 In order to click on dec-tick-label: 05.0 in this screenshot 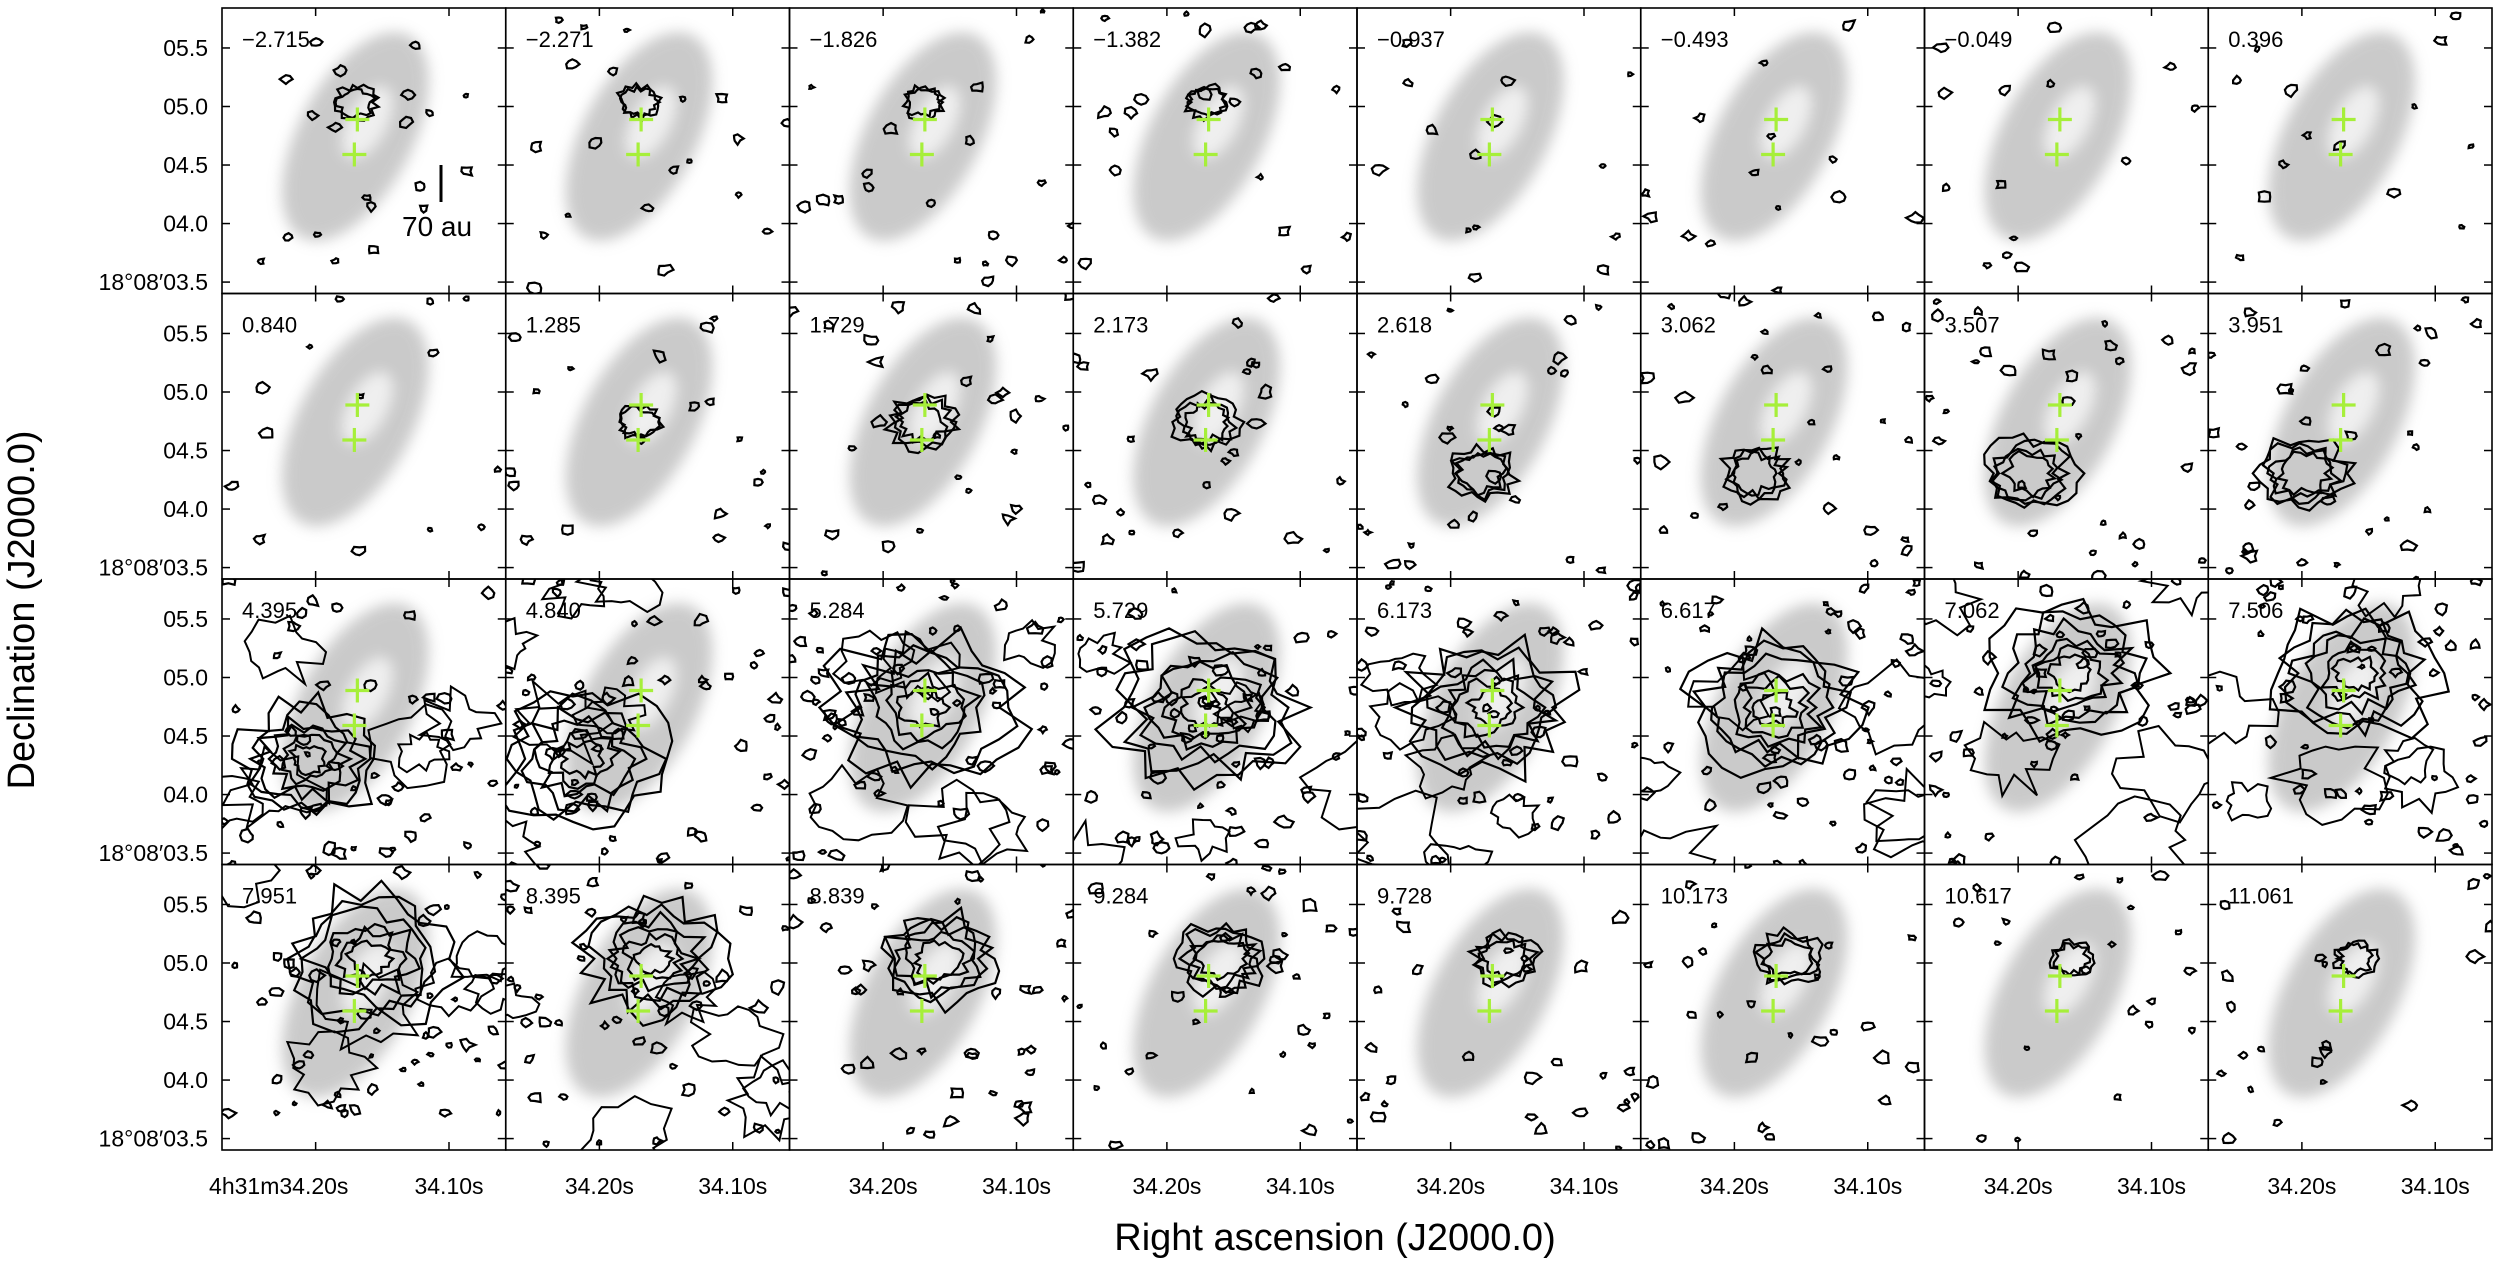, I will do `click(185, 392)`.